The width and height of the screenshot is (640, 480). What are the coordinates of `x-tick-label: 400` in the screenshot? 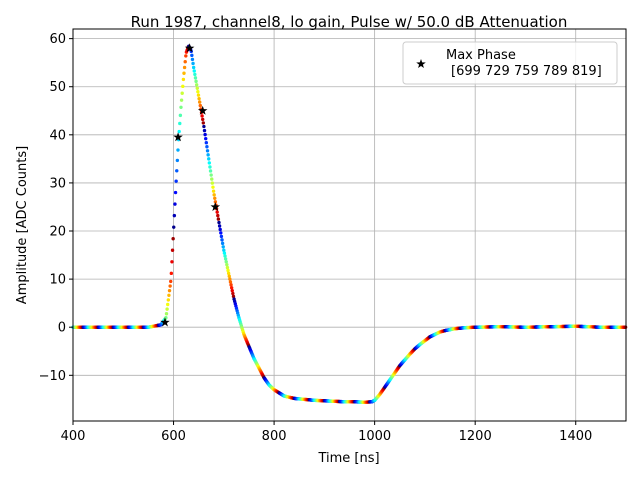 It's located at (73, 436).